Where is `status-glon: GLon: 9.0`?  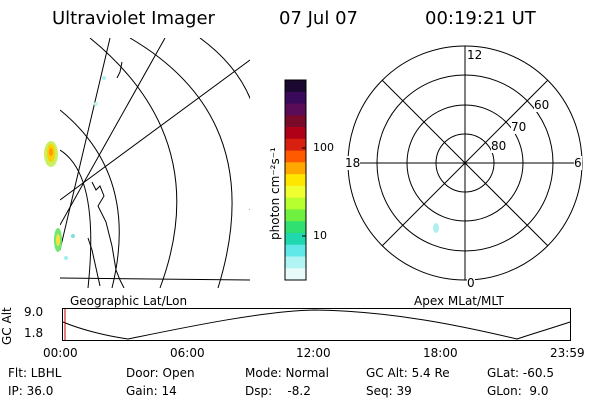 status-glon: GLon: 9.0 is located at coordinates (518, 391).